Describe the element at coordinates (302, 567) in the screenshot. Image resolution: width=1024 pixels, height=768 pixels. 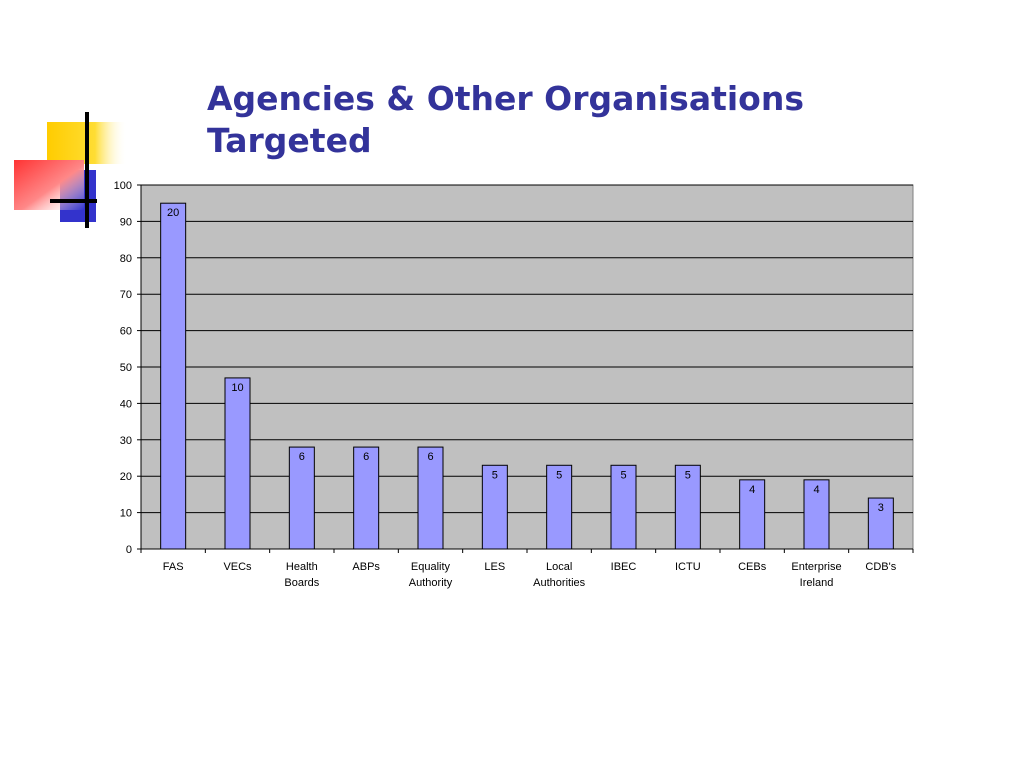
I see `x-tick-label-line: Health` at that location.